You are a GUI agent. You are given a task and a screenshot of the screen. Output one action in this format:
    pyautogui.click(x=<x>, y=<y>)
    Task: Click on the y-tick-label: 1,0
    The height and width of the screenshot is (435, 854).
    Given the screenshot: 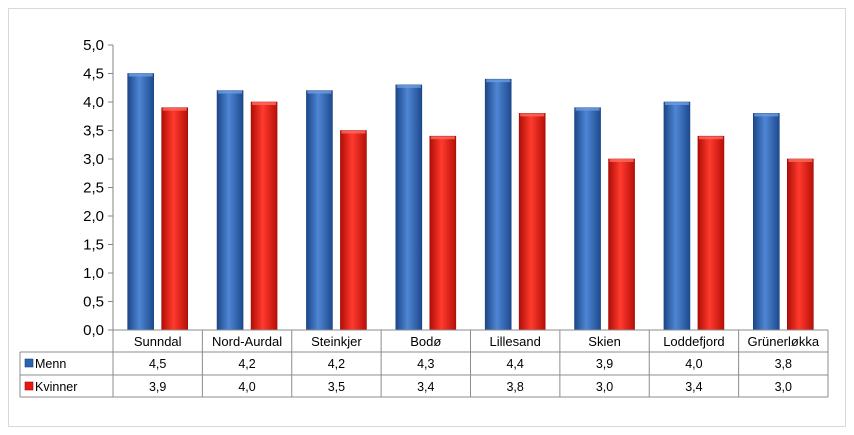 What is the action you would take?
    pyautogui.click(x=93, y=273)
    